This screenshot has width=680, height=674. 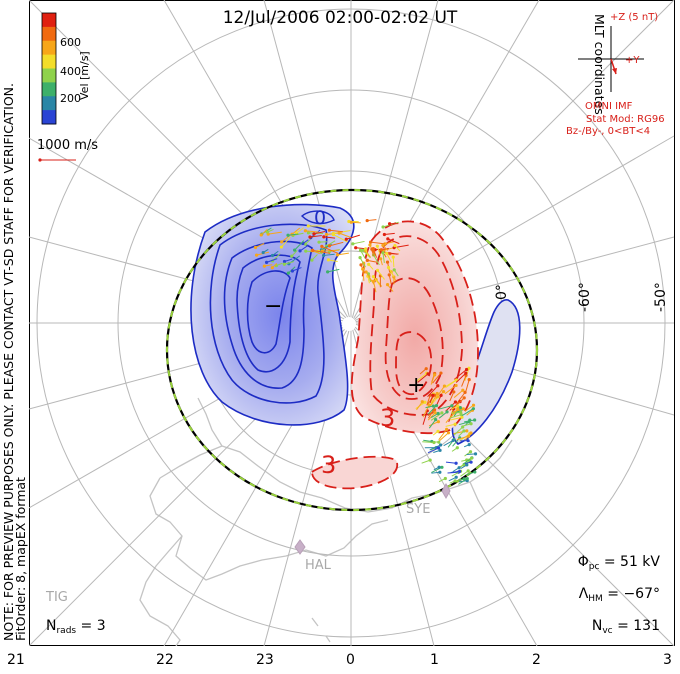 What do you see at coordinates (57, 160) in the screenshot?
I see `vector-scale-bar` at bounding box center [57, 160].